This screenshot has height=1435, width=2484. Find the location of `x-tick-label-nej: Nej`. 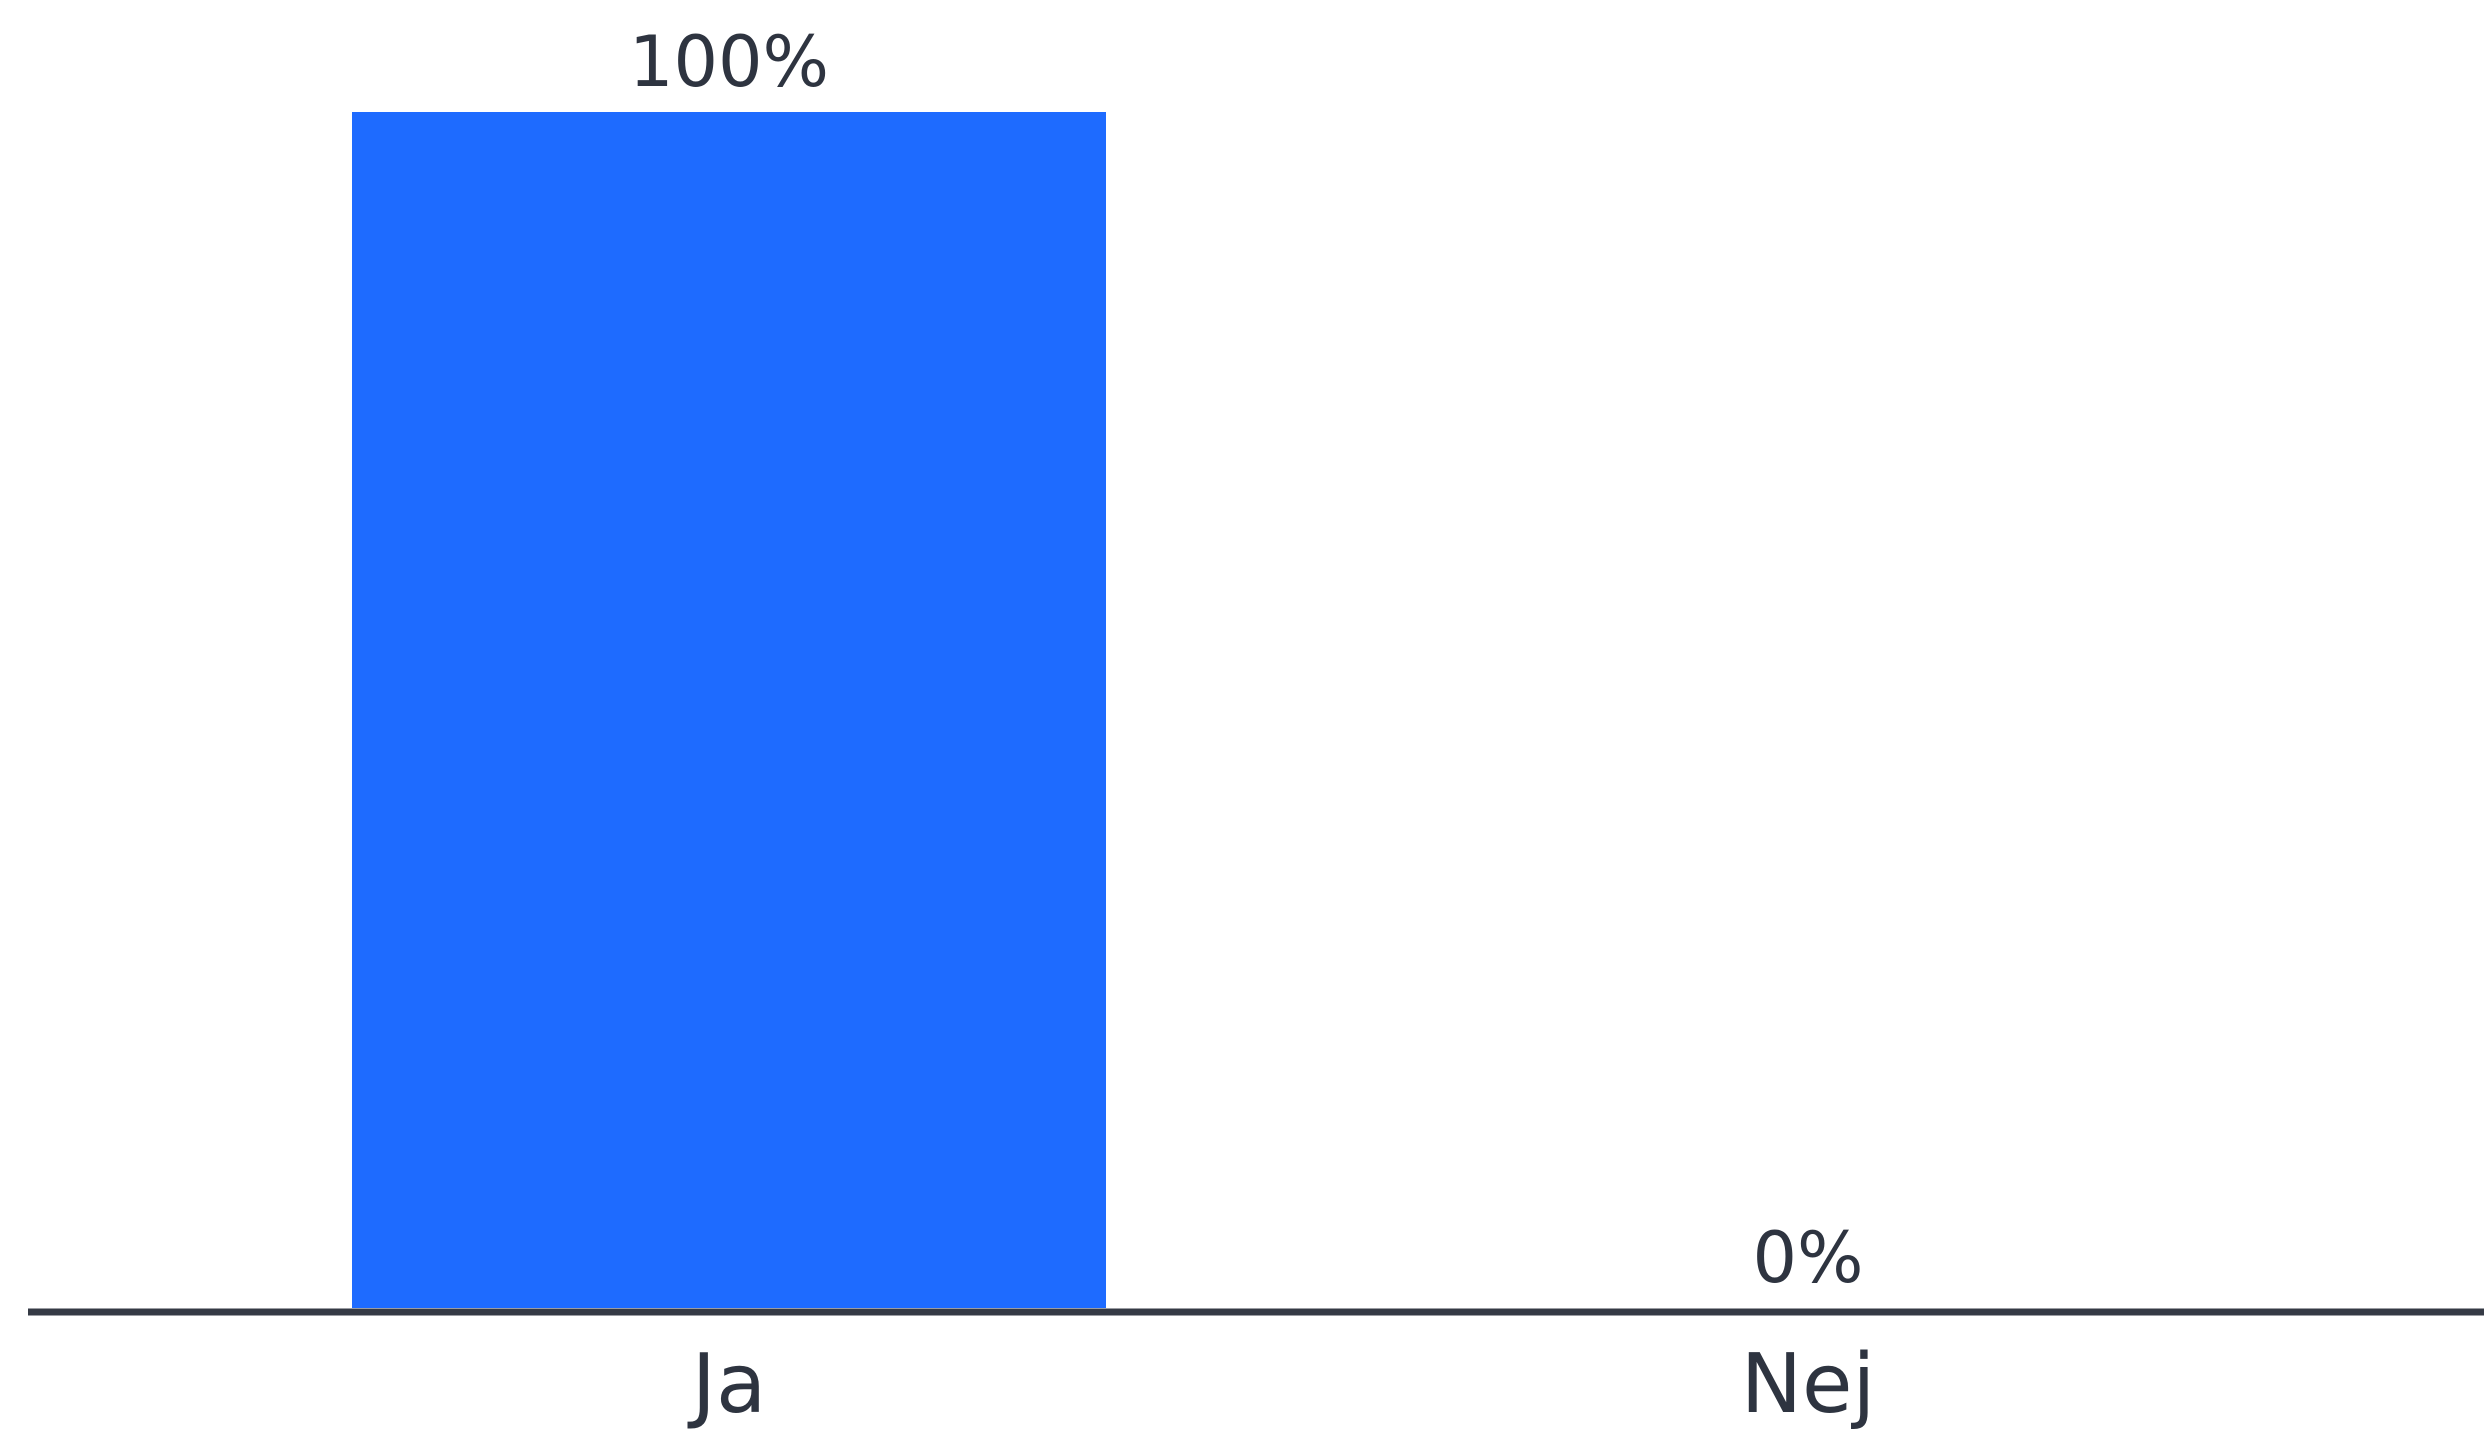

x-tick-label-nej: Nej is located at coordinates (1808, 1384).